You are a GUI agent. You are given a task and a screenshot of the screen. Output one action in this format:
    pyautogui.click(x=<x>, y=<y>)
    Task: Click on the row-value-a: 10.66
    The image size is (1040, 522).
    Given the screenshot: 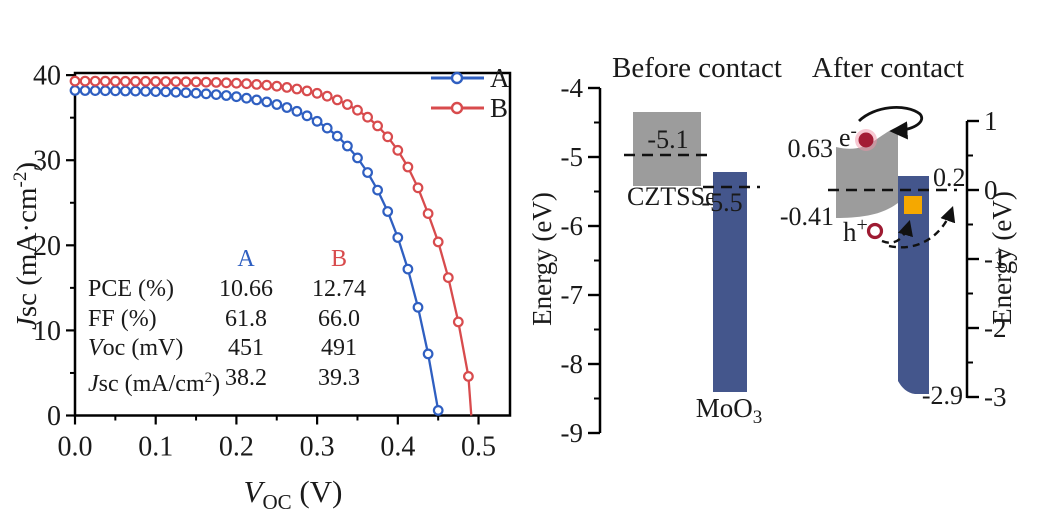 What is the action you would take?
    pyautogui.click(x=246, y=289)
    